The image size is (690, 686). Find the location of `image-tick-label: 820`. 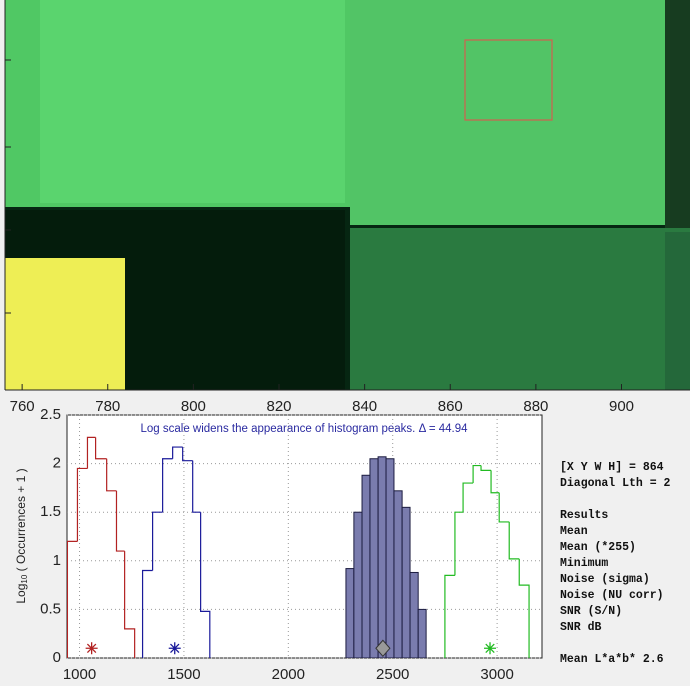

image-tick-label: 820 is located at coordinates (278, 406).